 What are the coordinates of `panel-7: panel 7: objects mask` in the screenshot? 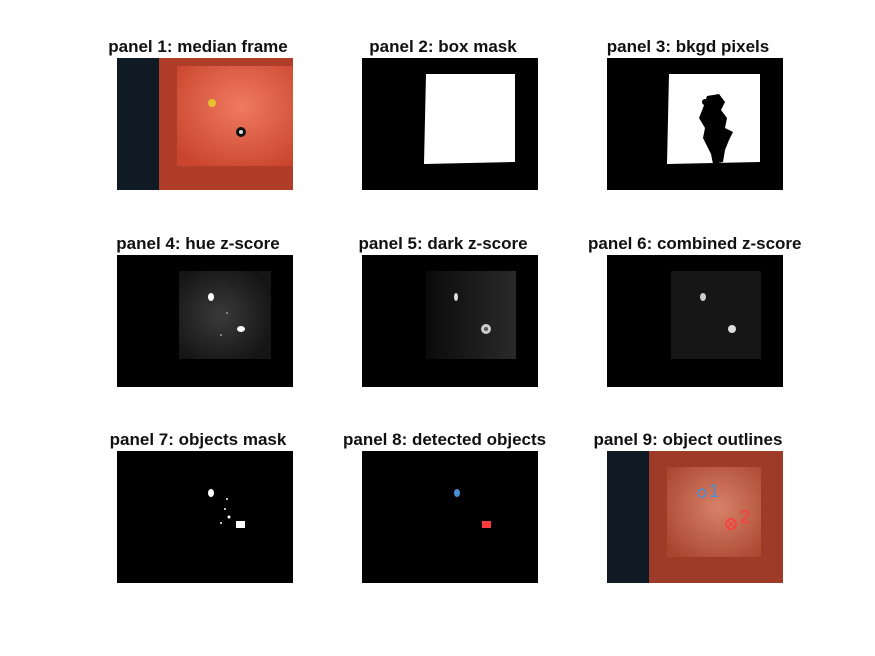 It's located at (198, 516).